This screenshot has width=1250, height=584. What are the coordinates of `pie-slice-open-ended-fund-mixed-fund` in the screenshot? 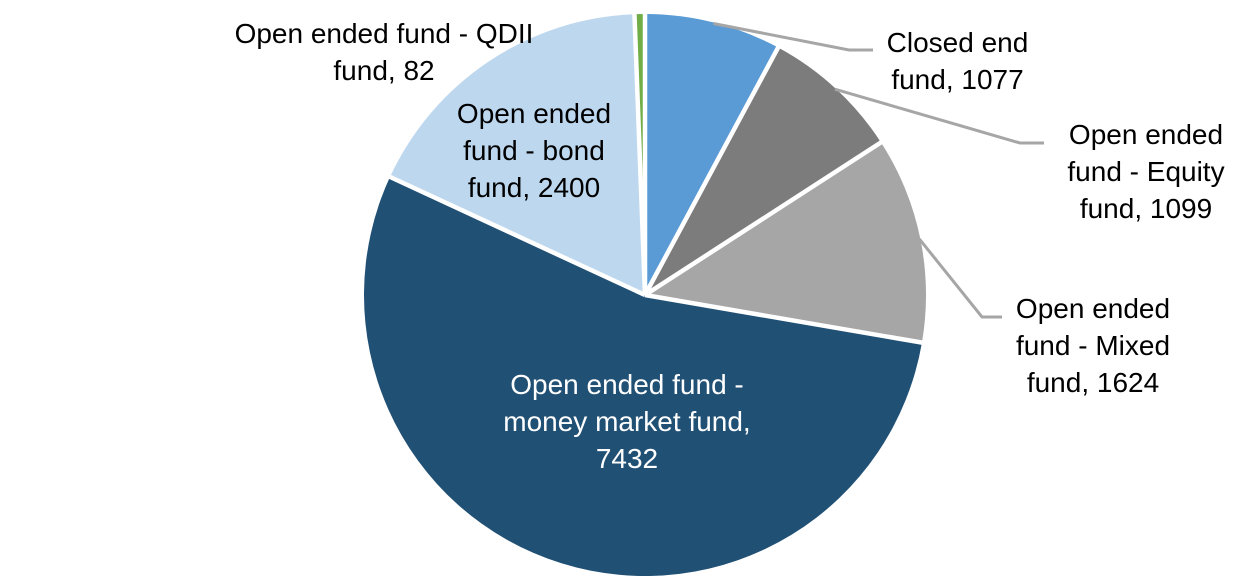 It's located at (786, 242).